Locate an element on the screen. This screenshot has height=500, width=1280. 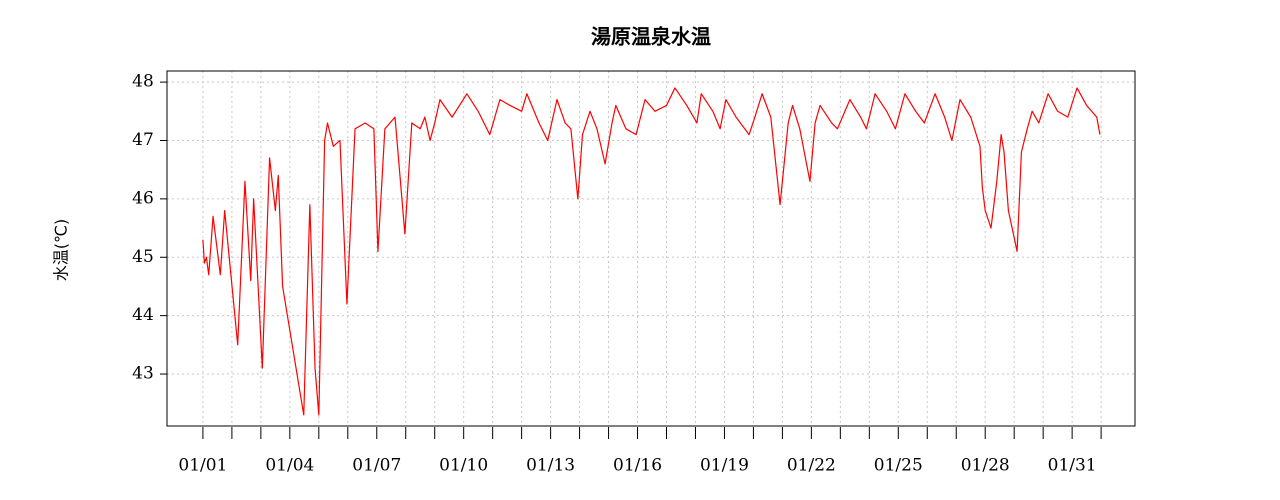
x-tick-label: 01/28 is located at coordinates (985, 466).